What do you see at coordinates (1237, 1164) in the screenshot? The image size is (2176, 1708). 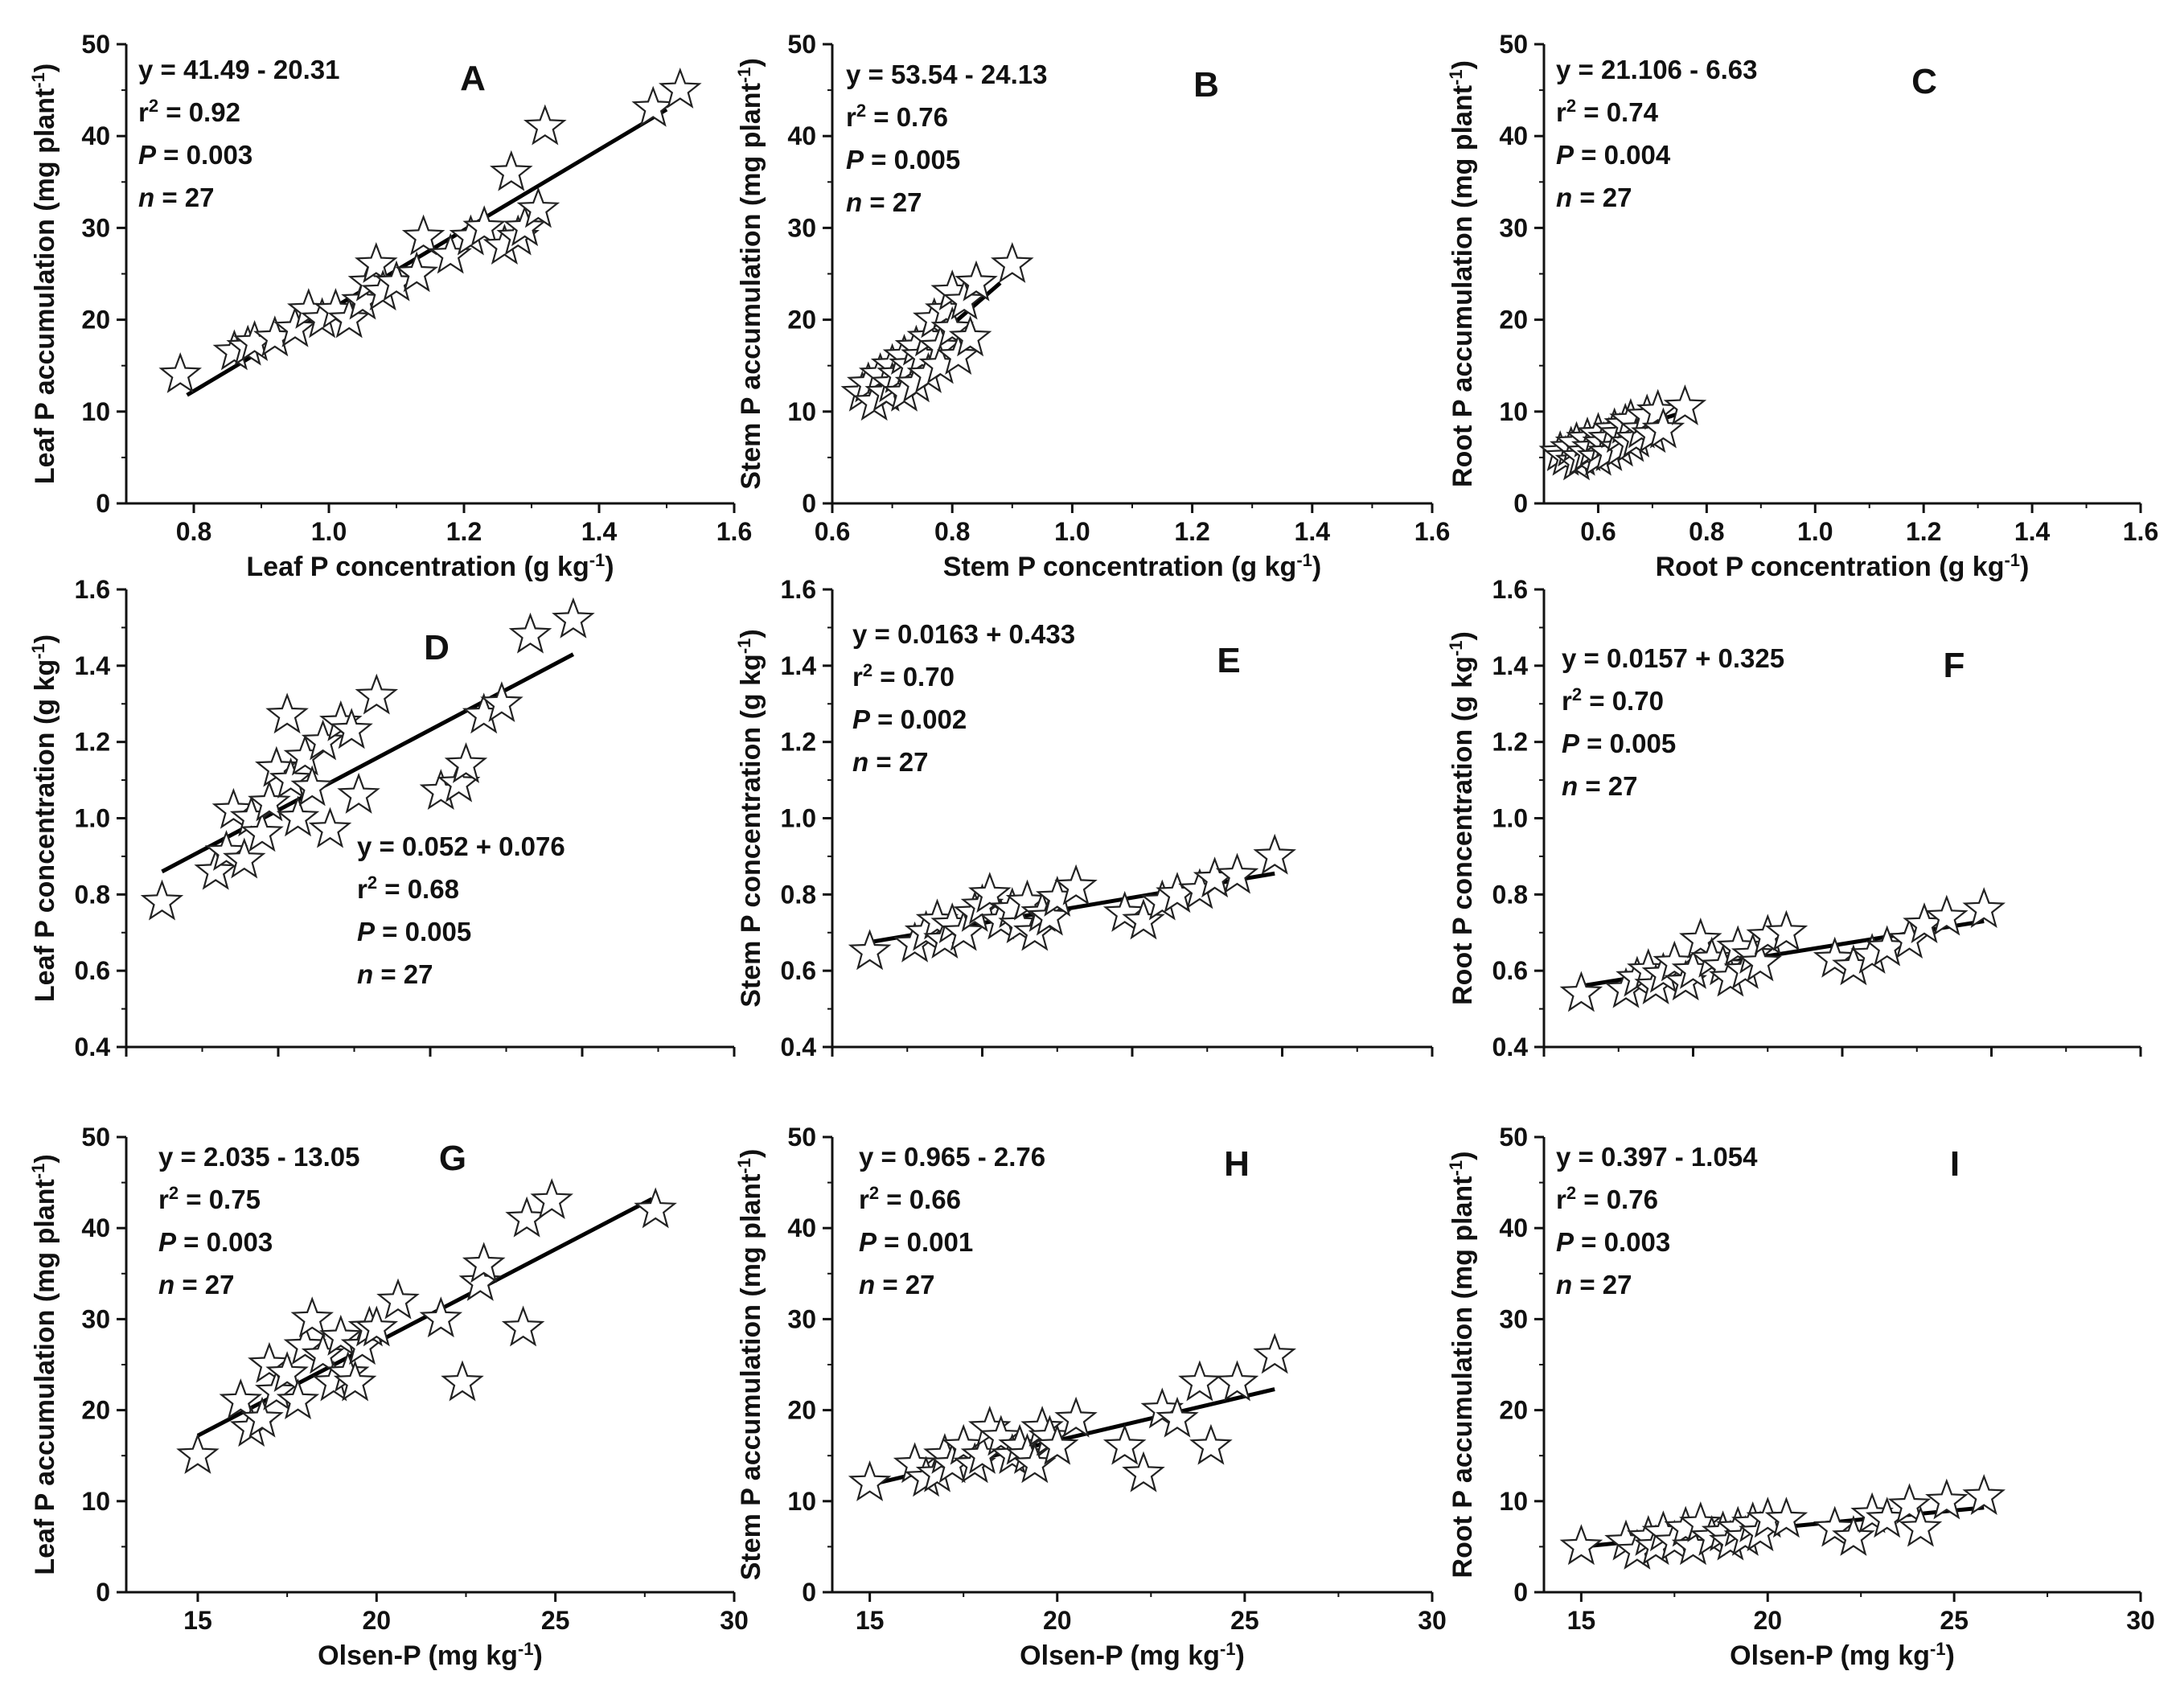 I see `panel-letter: H` at bounding box center [1237, 1164].